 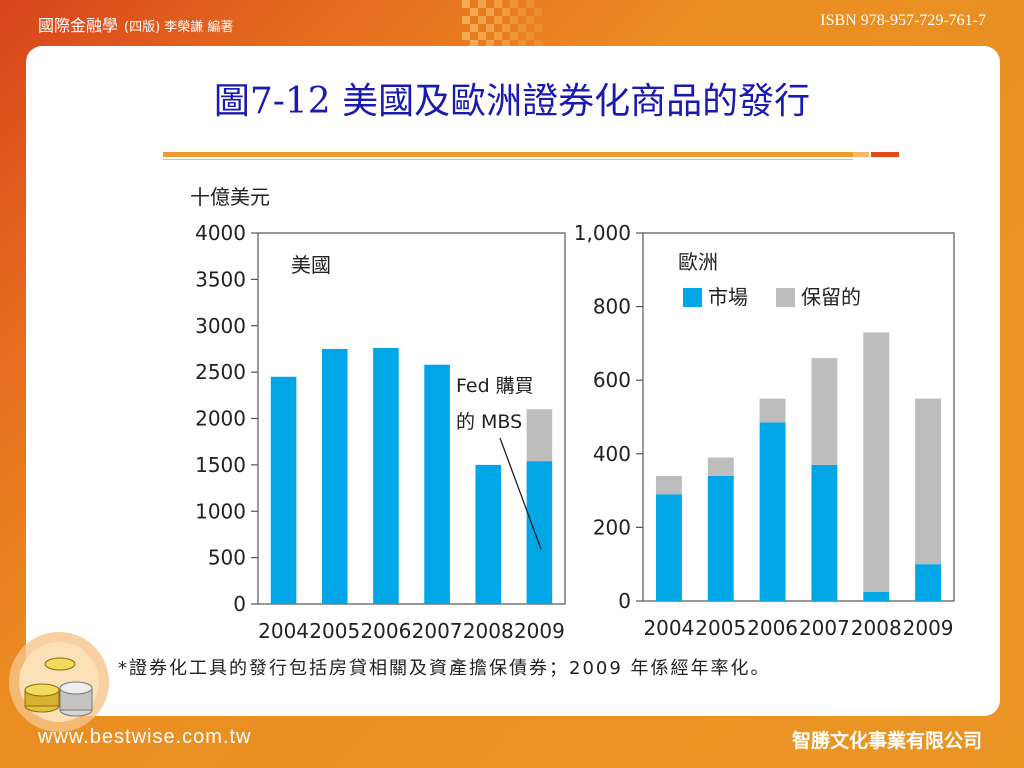 I want to click on us-y-tick-label: 0, so click(x=239, y=604).